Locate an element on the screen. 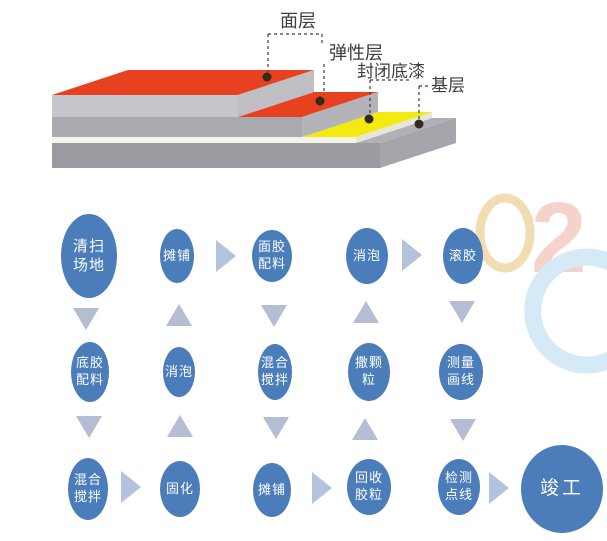  flow-node-spread-granules: 撒颗 粒 is located at coordinates (369, 372).